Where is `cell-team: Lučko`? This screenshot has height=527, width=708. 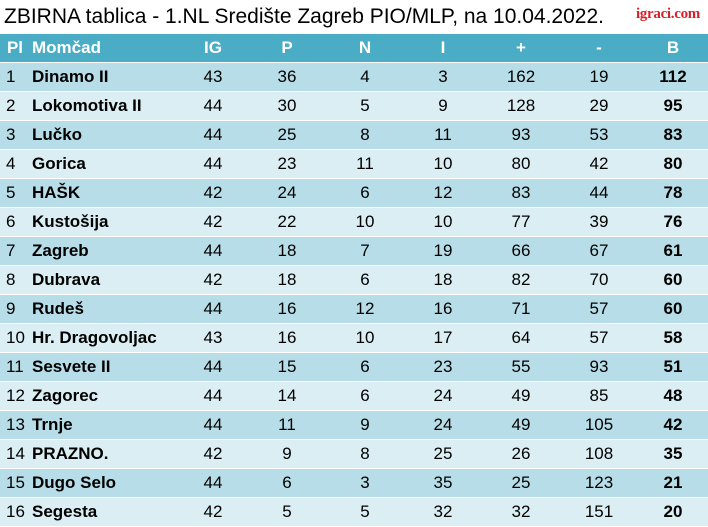 cell-team: Lučko is located at coordinates (104, 135).